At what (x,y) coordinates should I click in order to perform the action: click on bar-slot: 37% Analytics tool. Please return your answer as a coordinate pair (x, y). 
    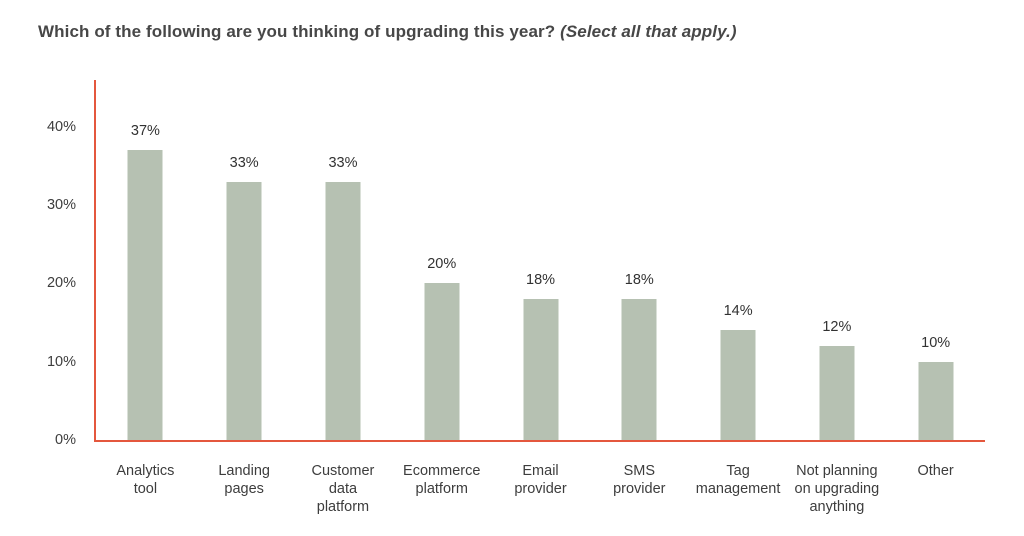
    Looking at the image, I should click on (145, 288).